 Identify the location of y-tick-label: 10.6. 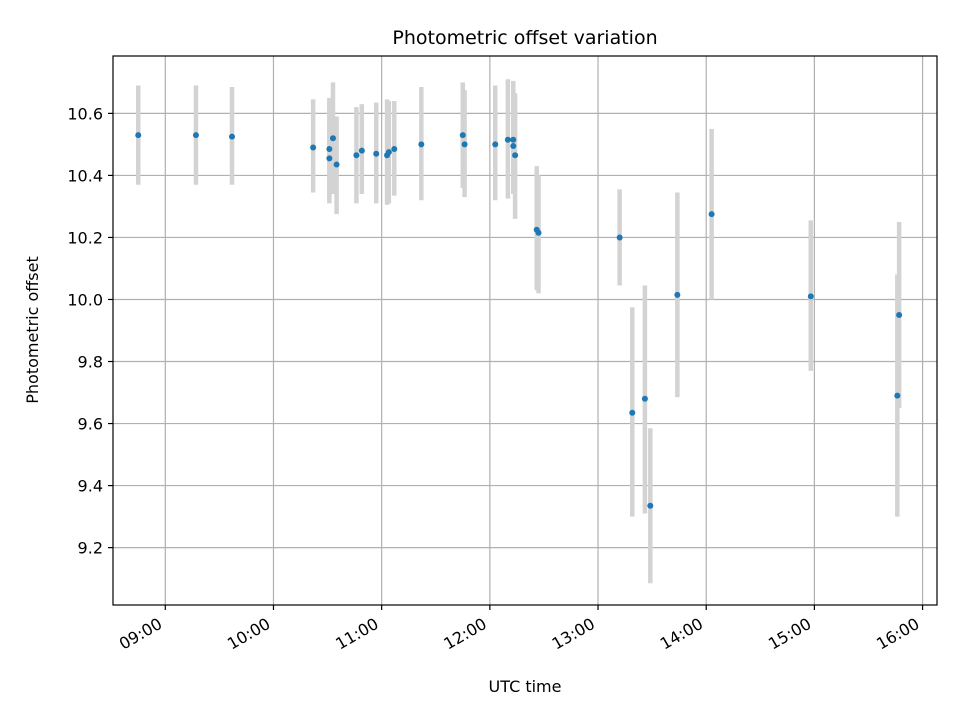
(85, 113).